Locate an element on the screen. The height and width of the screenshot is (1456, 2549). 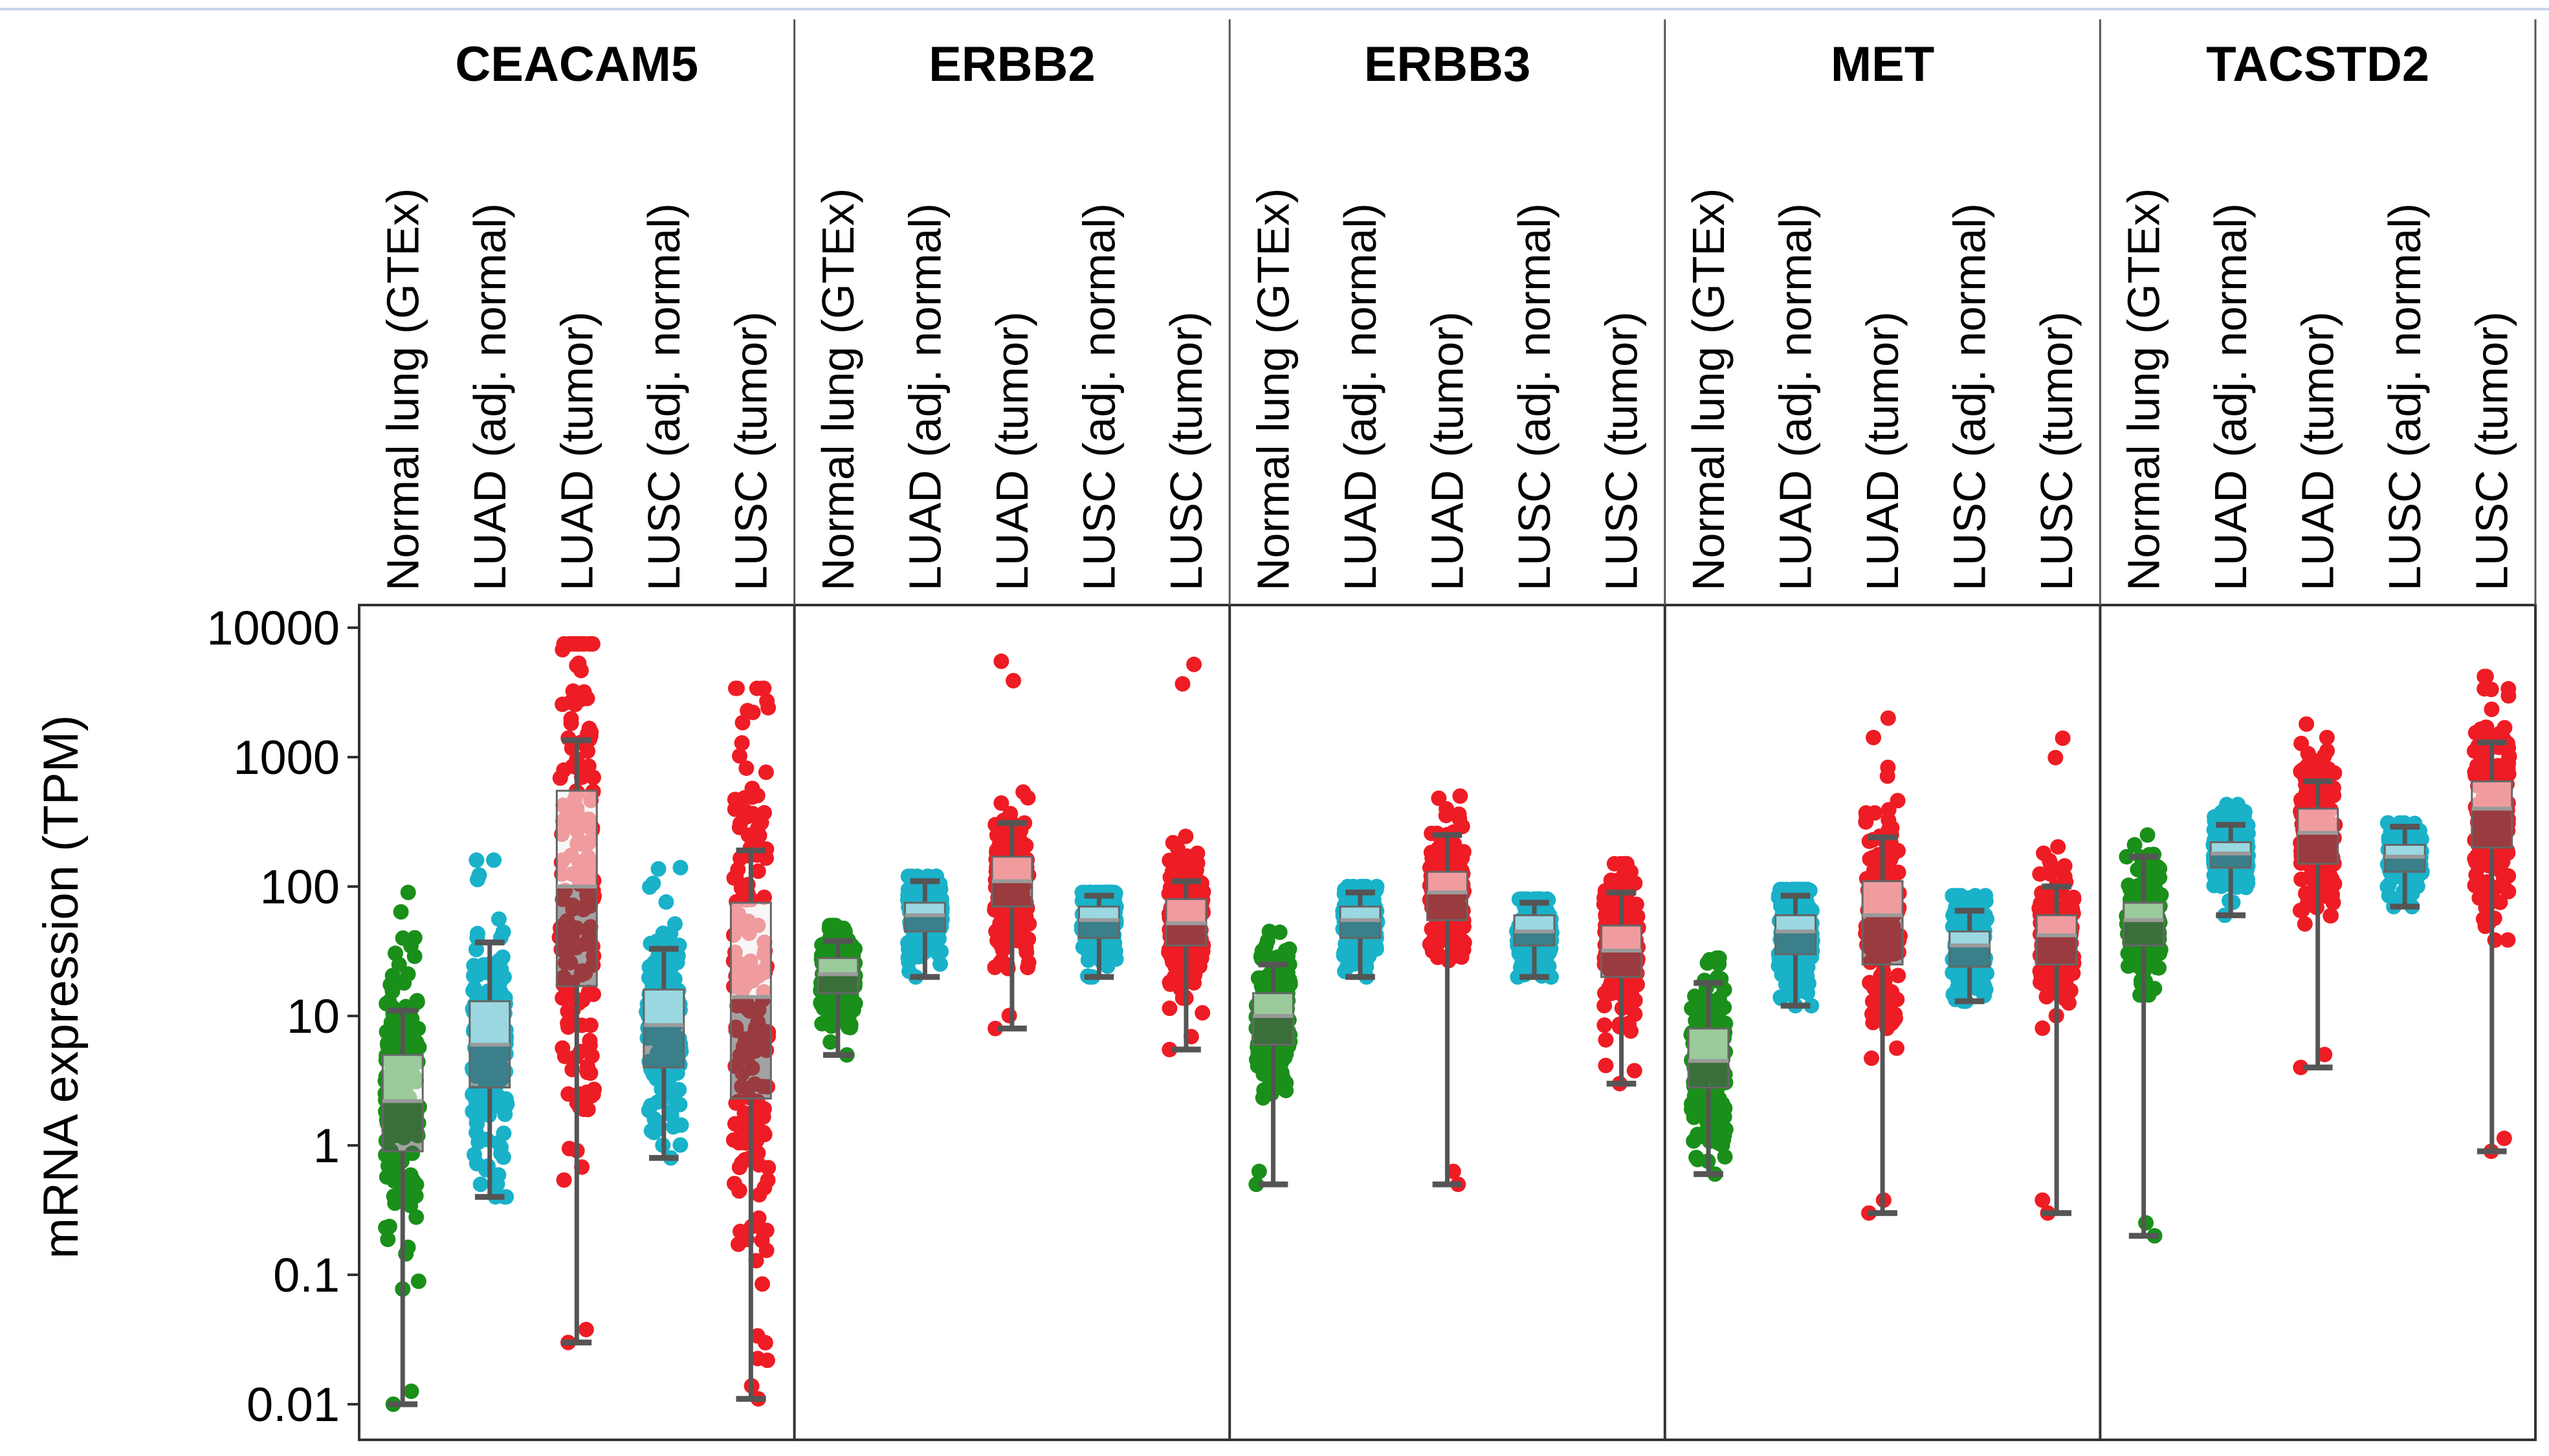
y-tick-label: 100 is located at coordinates (300, 887).